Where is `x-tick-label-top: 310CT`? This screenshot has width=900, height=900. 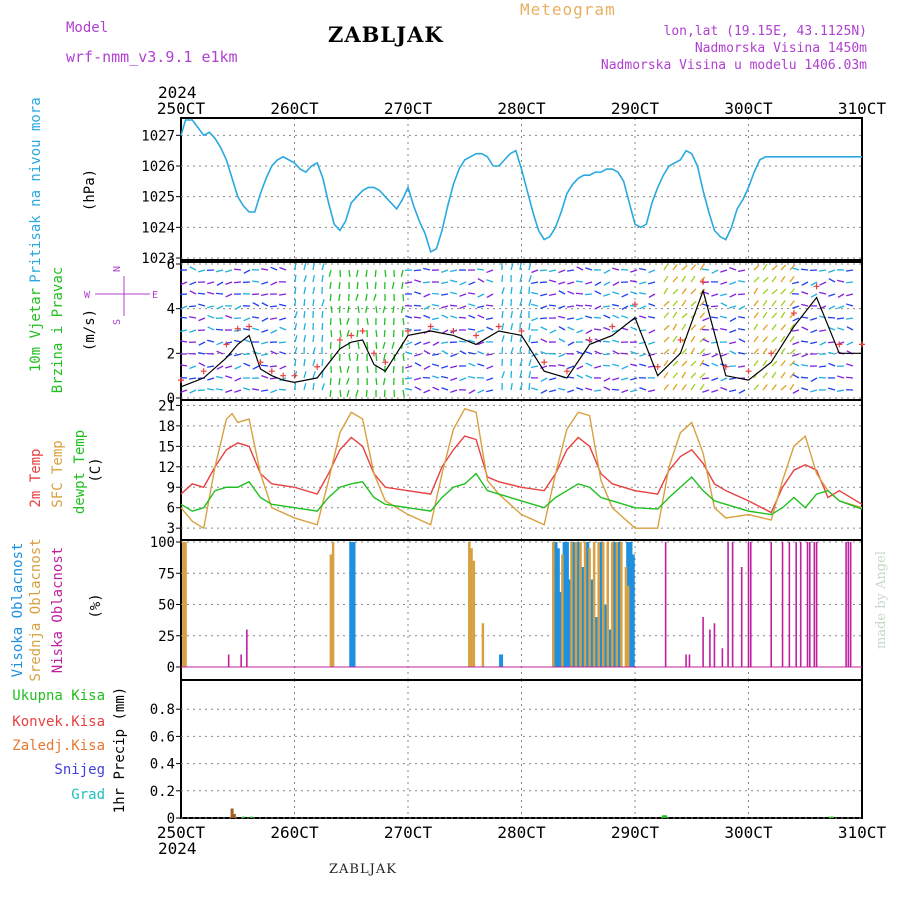
x-tick-label-top: 310CT is located at coordinates (862, 108).